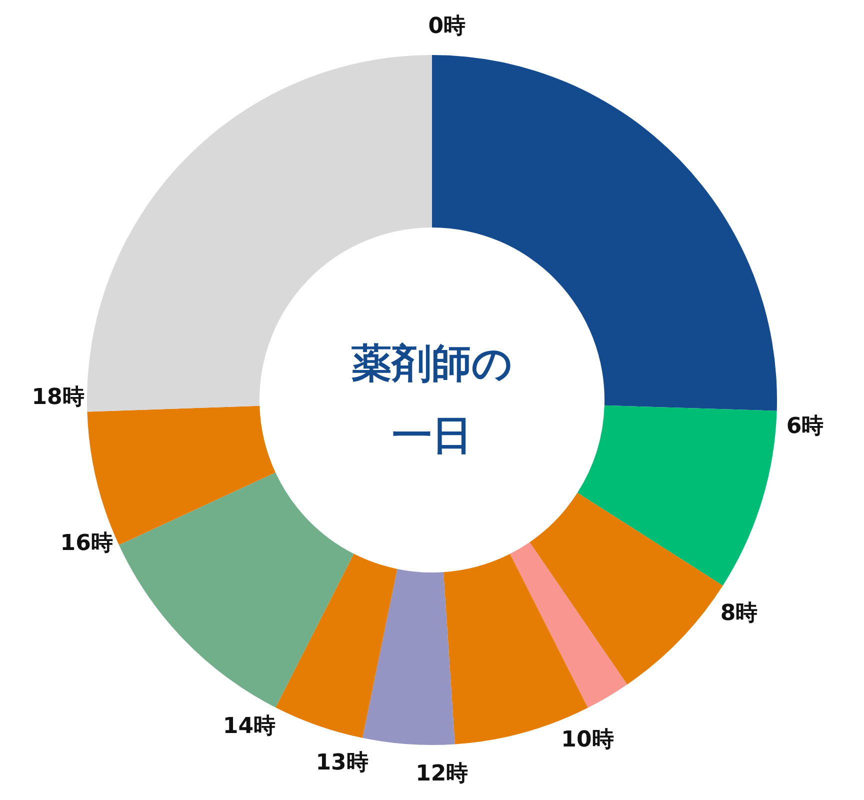 Image resolution: width=864 pixels, height=800 pixels. Describe the element at coordinates (447, 26) in the screenshot. I see `slice-label: 0時` at that location.